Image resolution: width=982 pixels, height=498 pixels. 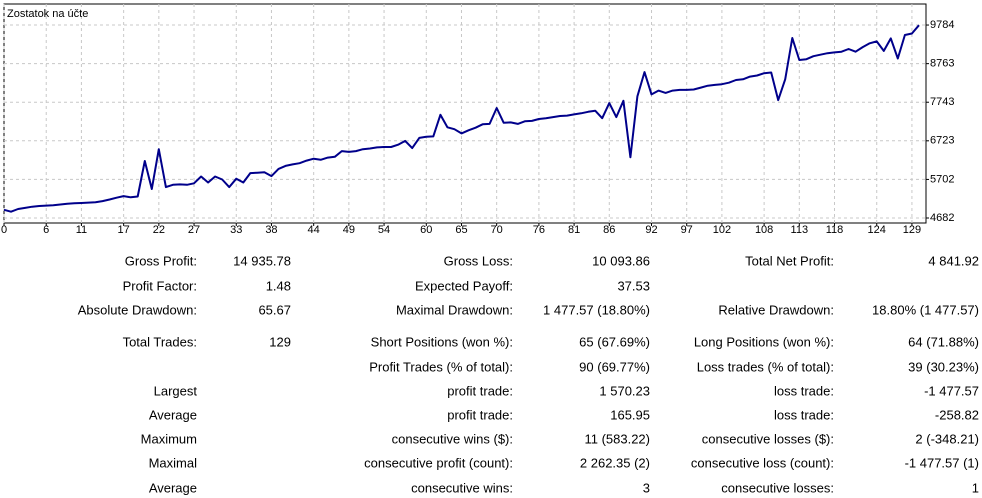 What do you see at coordinates (426, 230) in the screenshot?
I see `x-tick-label: 60` at bounding box center [426, 230].